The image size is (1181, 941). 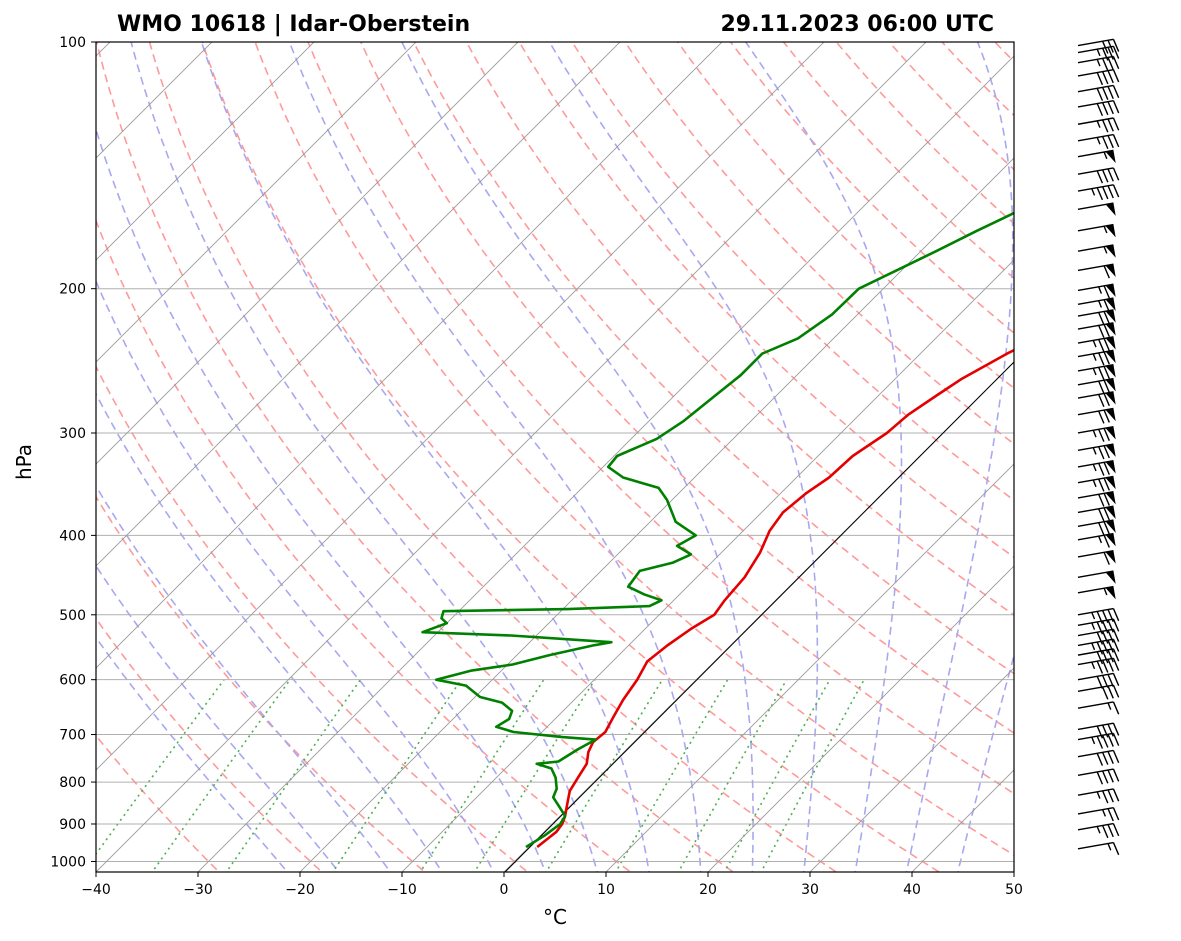 I want to click on y-tick-label: 500, so click(x=72, y=616).